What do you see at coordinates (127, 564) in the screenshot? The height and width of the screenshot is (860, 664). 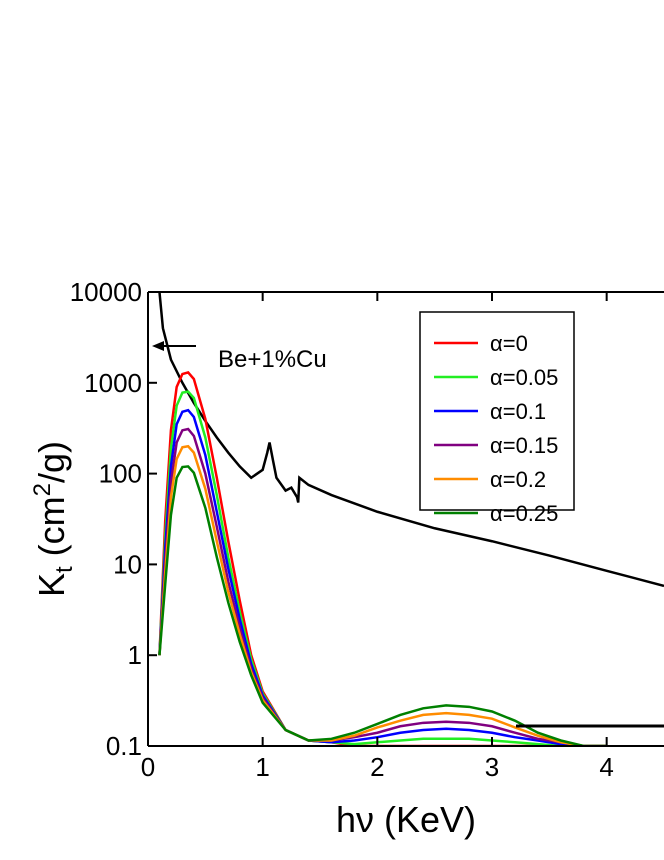 I see `y-tick-label: 10` at bounding box center [127, 564].